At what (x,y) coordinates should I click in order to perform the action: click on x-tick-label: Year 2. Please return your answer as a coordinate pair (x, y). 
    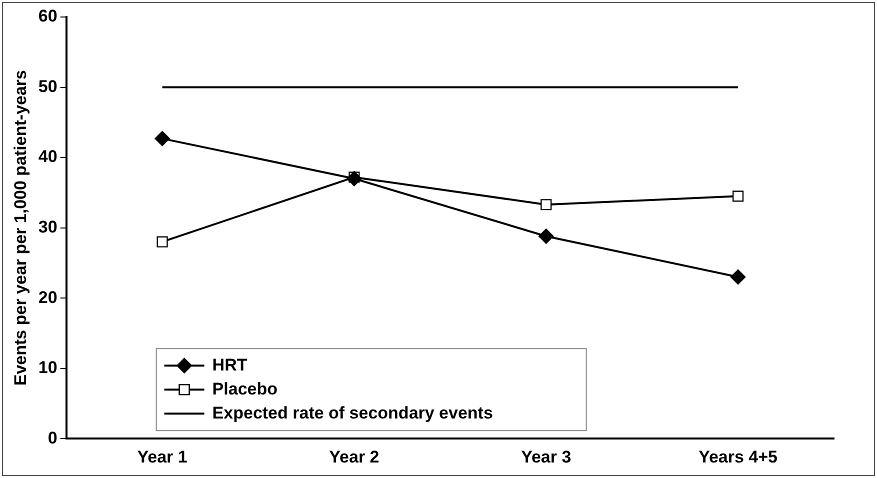
    Looking at the image, I should click on (354, 456).